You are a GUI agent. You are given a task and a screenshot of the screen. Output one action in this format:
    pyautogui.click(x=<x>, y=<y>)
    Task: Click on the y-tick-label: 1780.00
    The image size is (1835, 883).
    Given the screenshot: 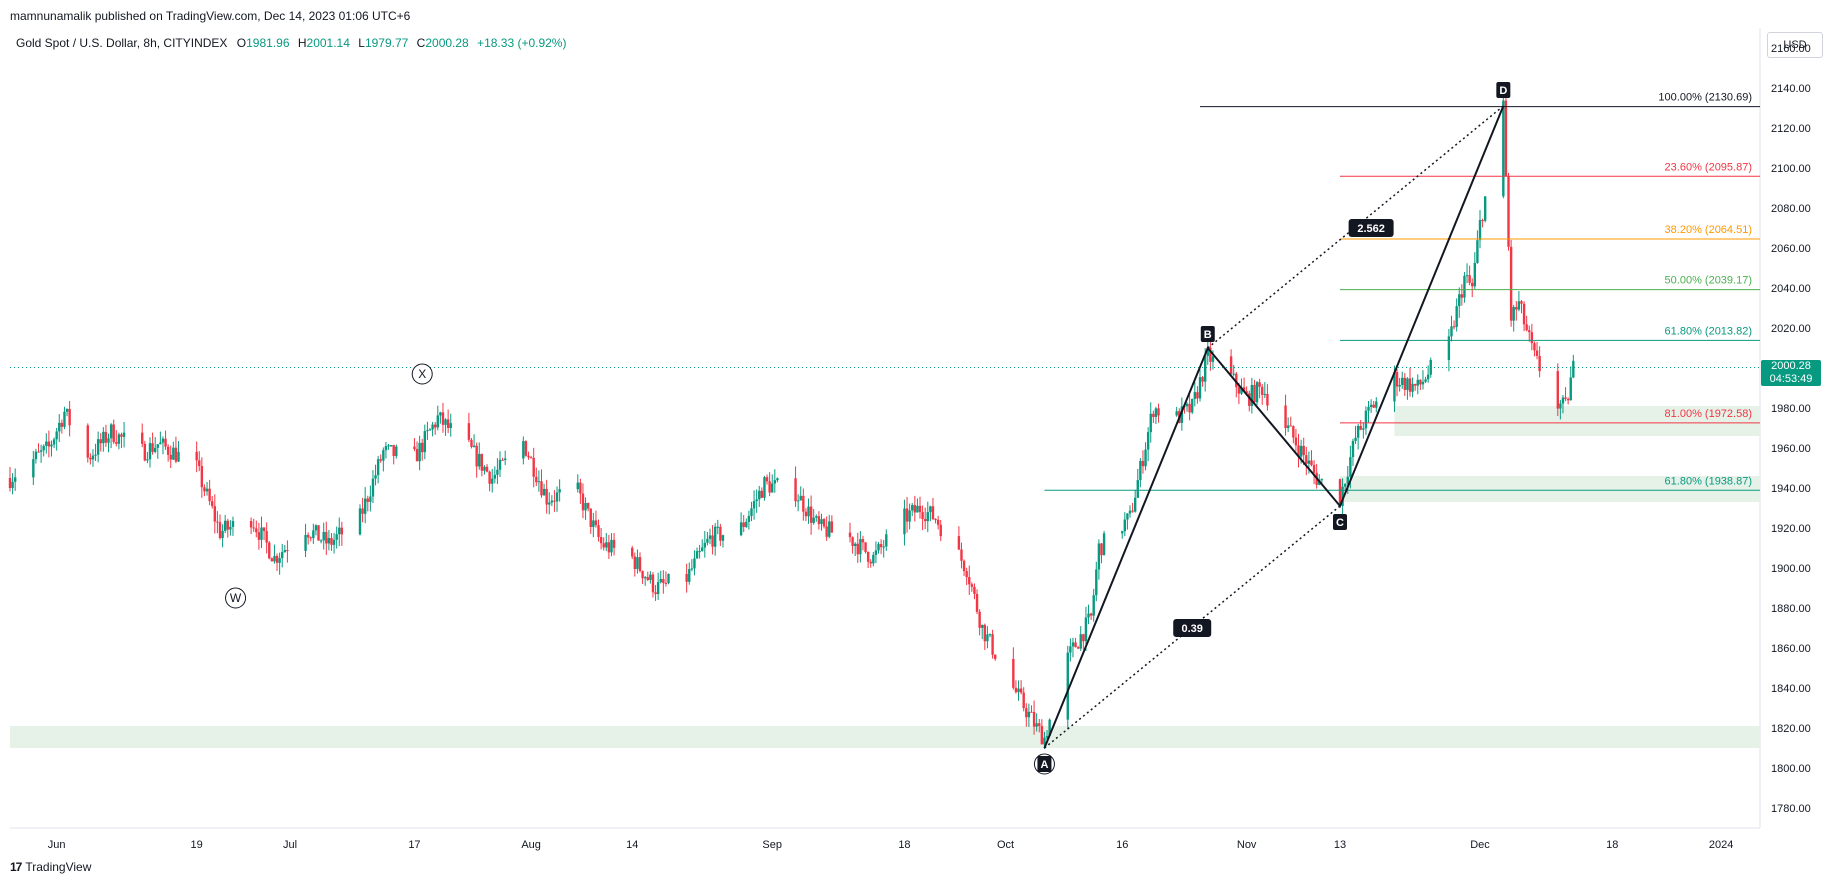 What is the action you would take?
    pyautogui.click(x=1791, y=809)
    